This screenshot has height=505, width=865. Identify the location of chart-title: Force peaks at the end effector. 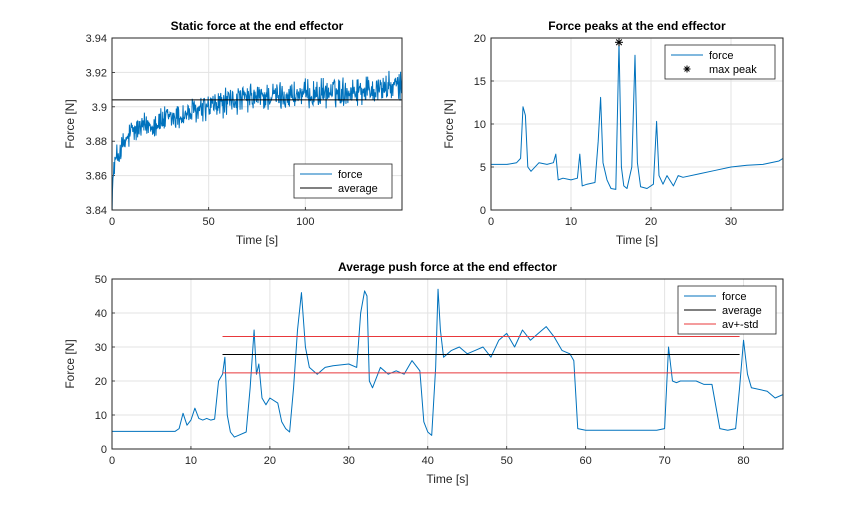
(637, 26).